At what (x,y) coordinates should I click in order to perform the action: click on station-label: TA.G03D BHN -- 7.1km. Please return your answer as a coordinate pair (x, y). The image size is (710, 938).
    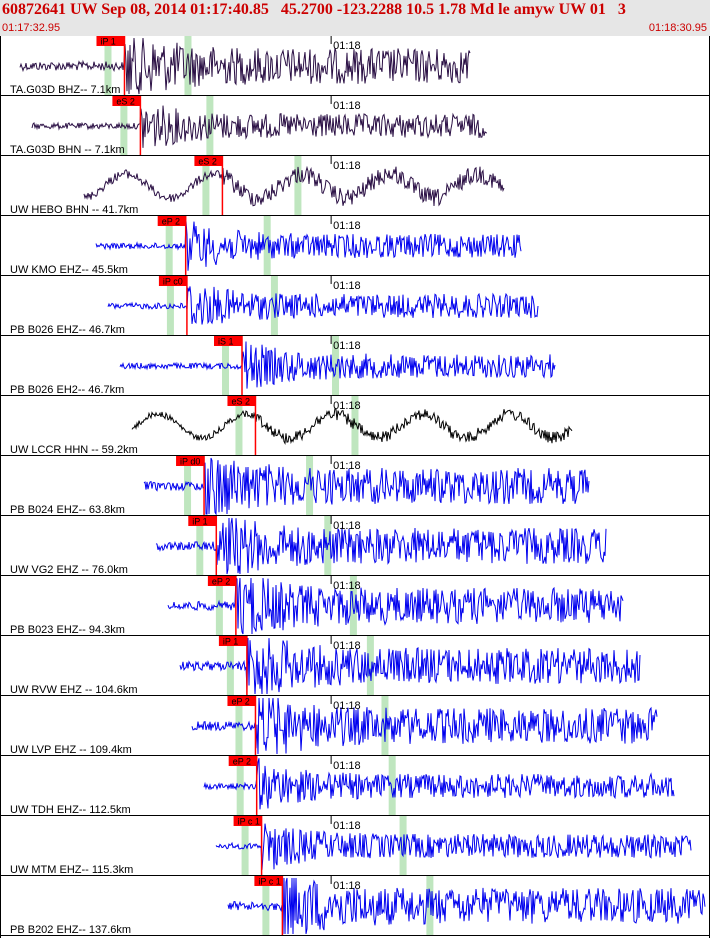
    Looking at the image, I should click on (67, 150).